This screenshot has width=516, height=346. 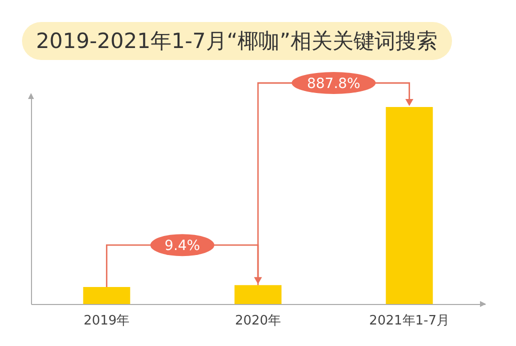 I want to click on text: 887.8%, so click(x=333, y=84).